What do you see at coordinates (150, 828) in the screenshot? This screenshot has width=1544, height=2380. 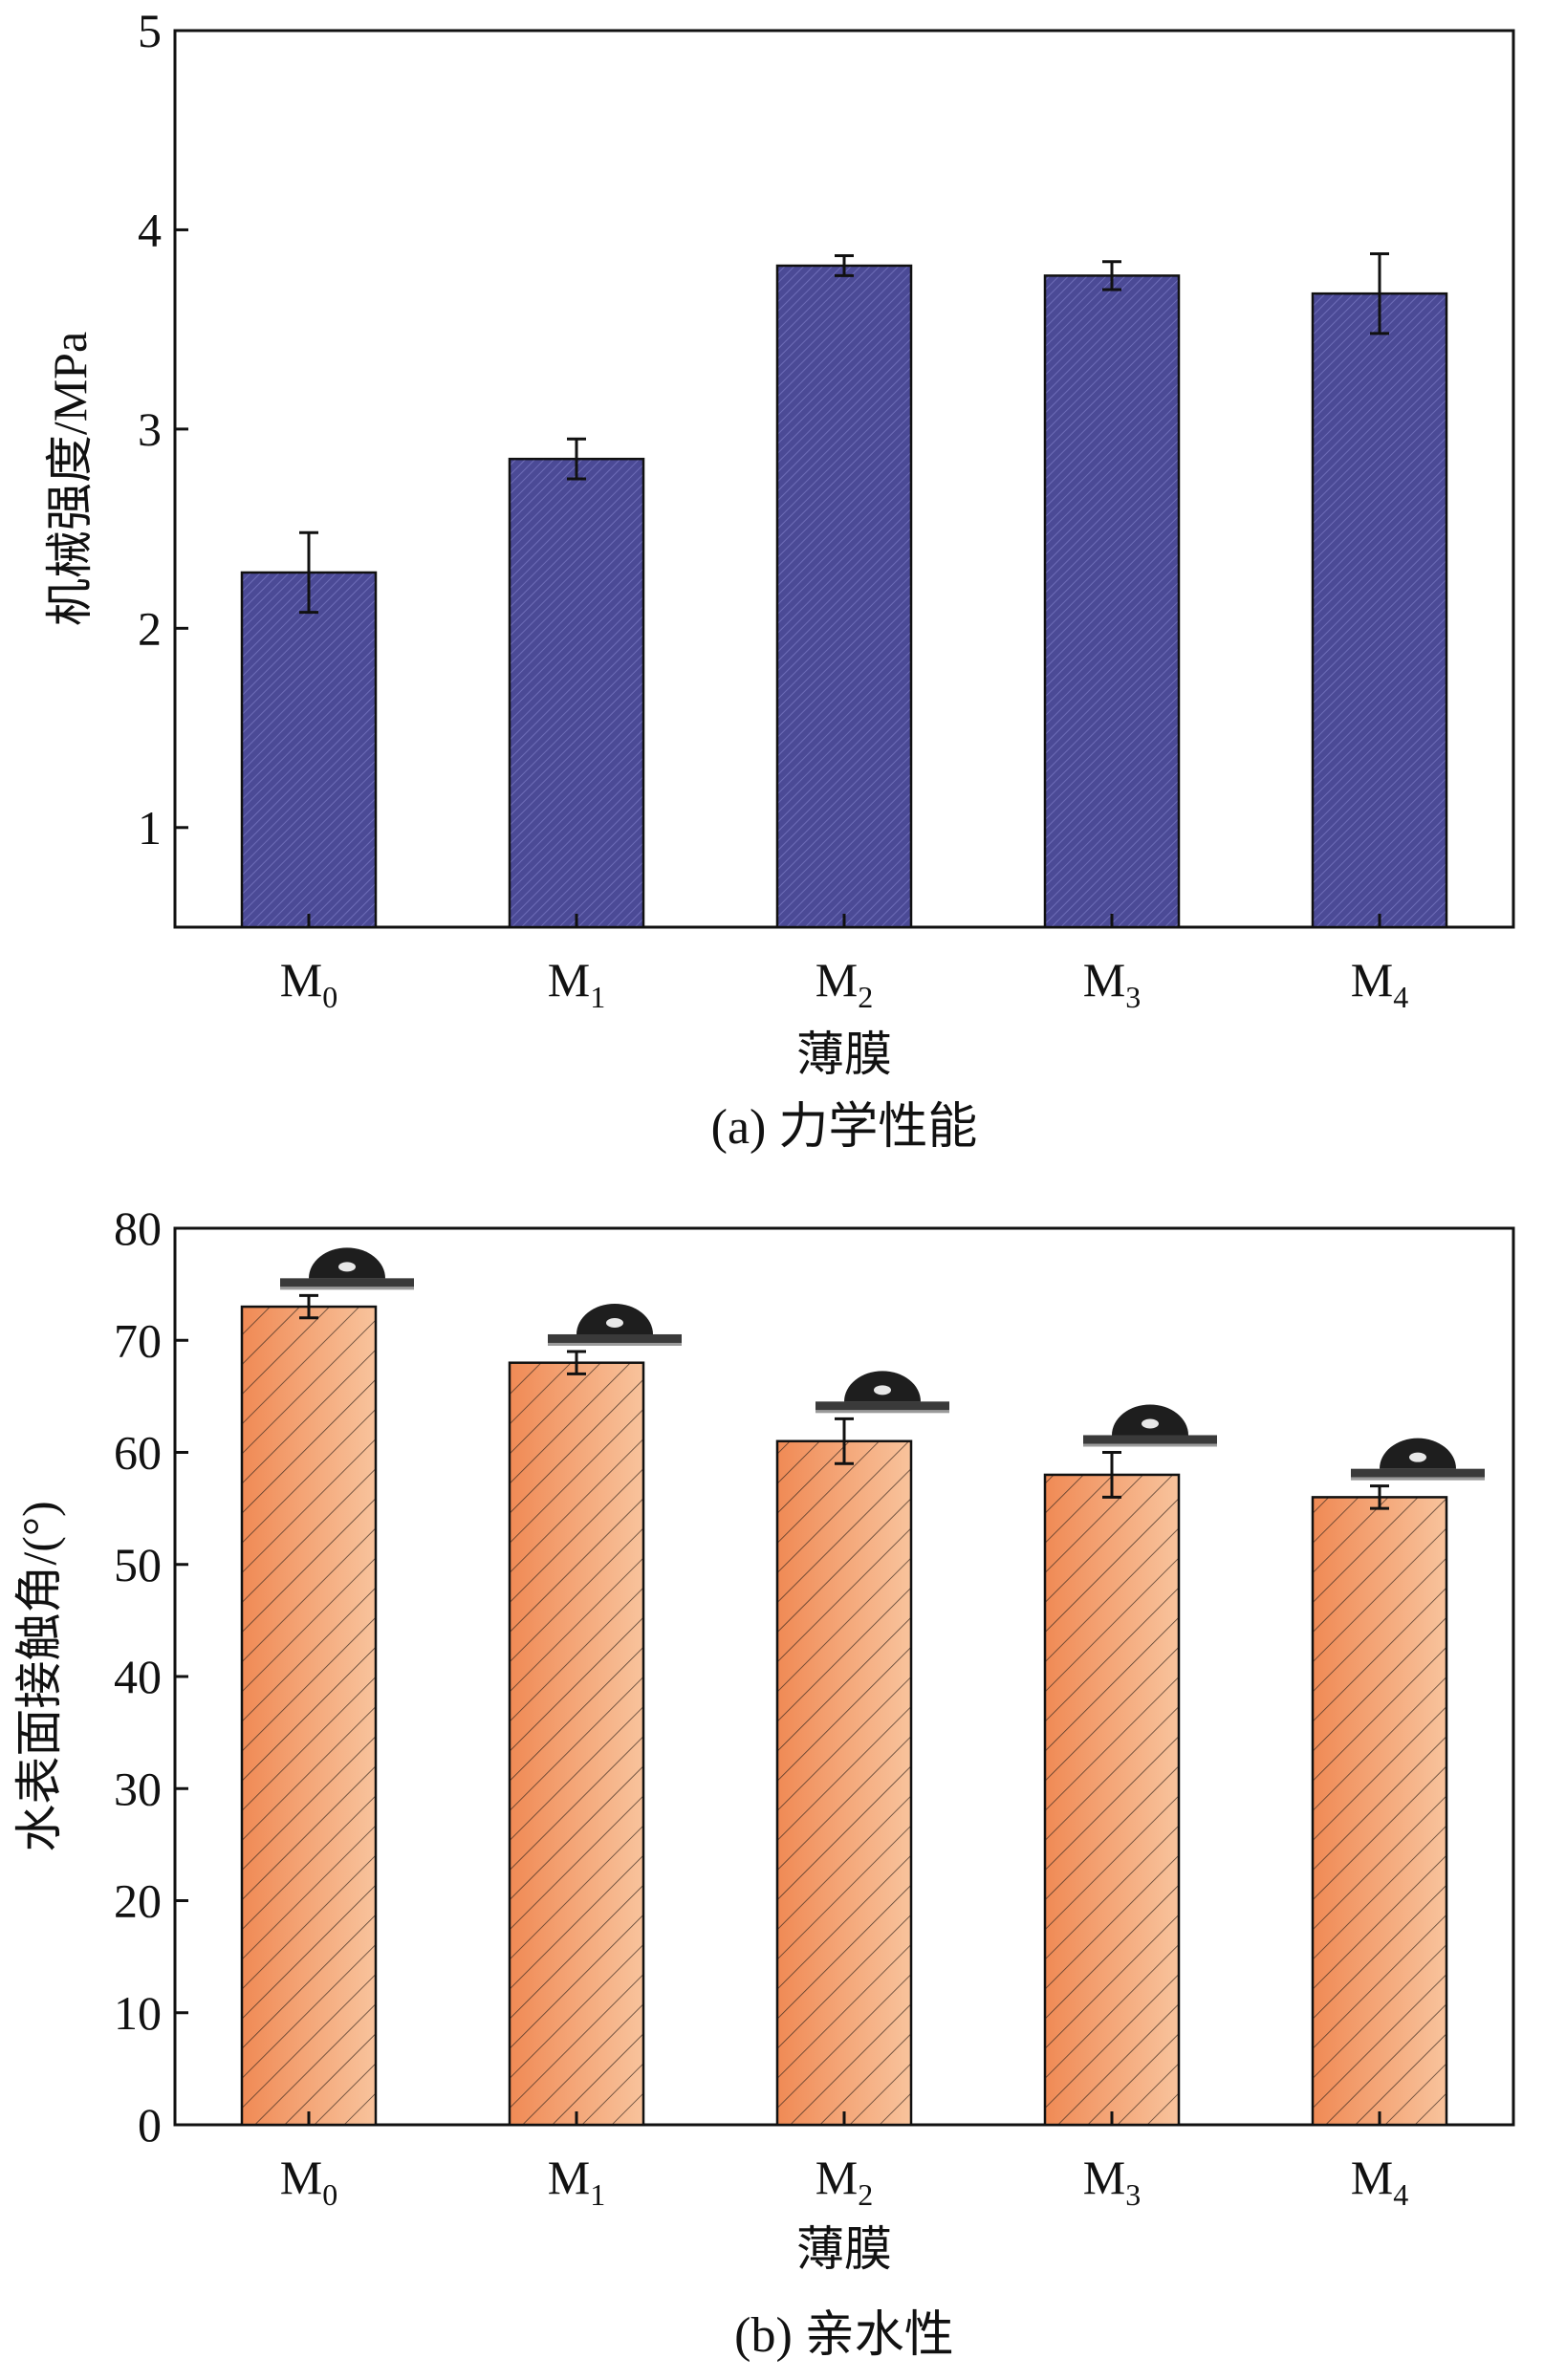 I see `y-tick-label: 1` at bounding box center [150, 828].